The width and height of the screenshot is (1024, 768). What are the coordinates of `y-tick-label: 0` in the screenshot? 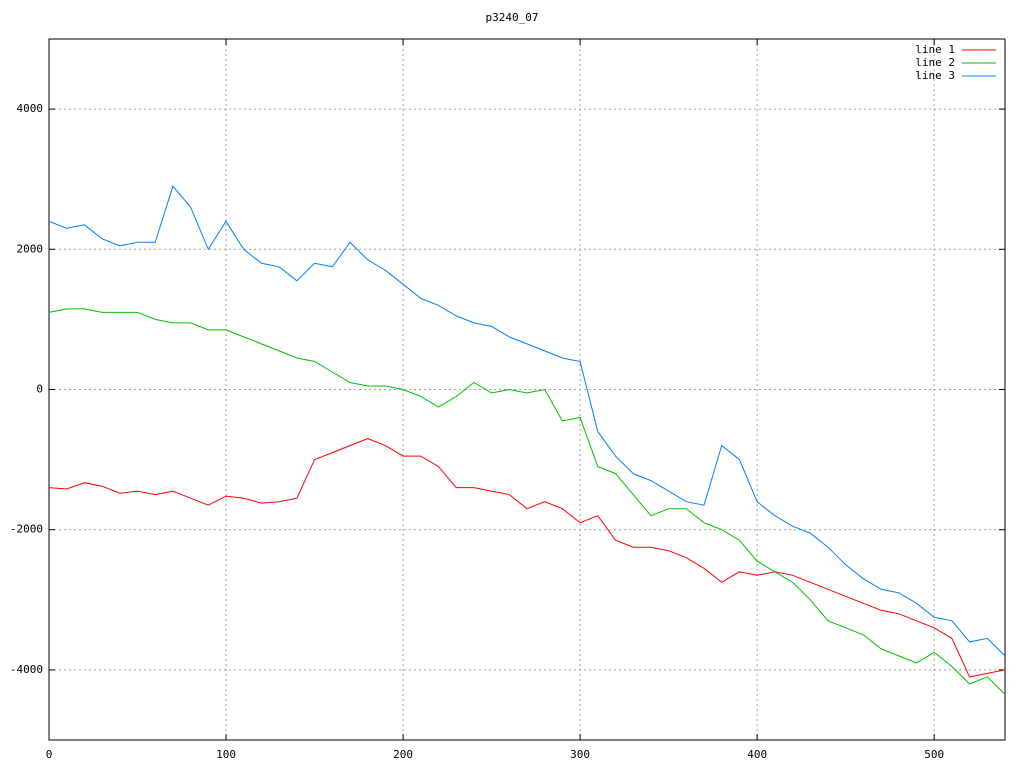 It's located at (39, 389).